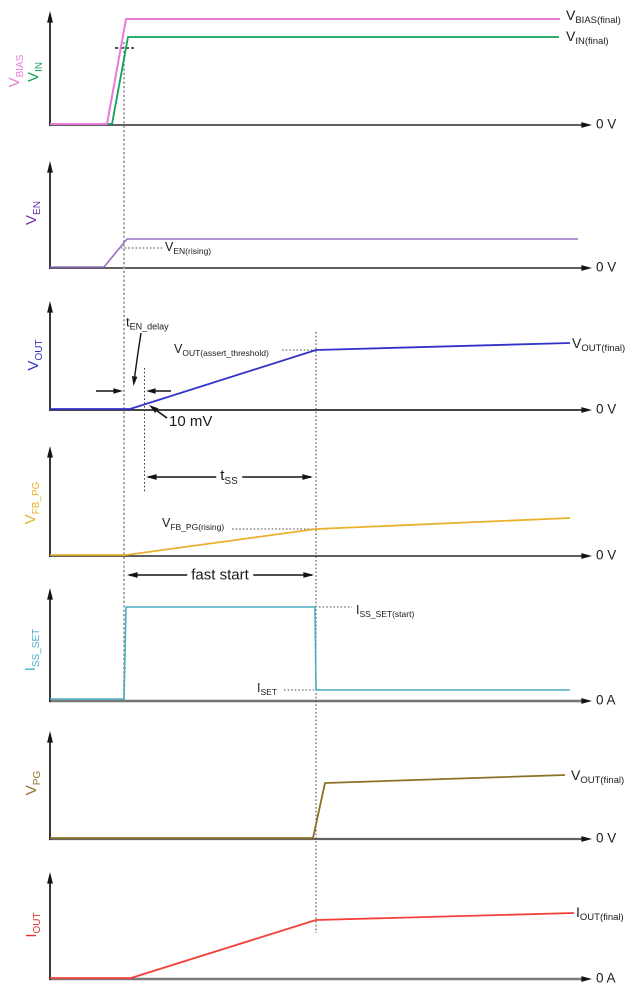 The image size is (642, 1000). I want to click on trace-vbias, so click(305, 71).